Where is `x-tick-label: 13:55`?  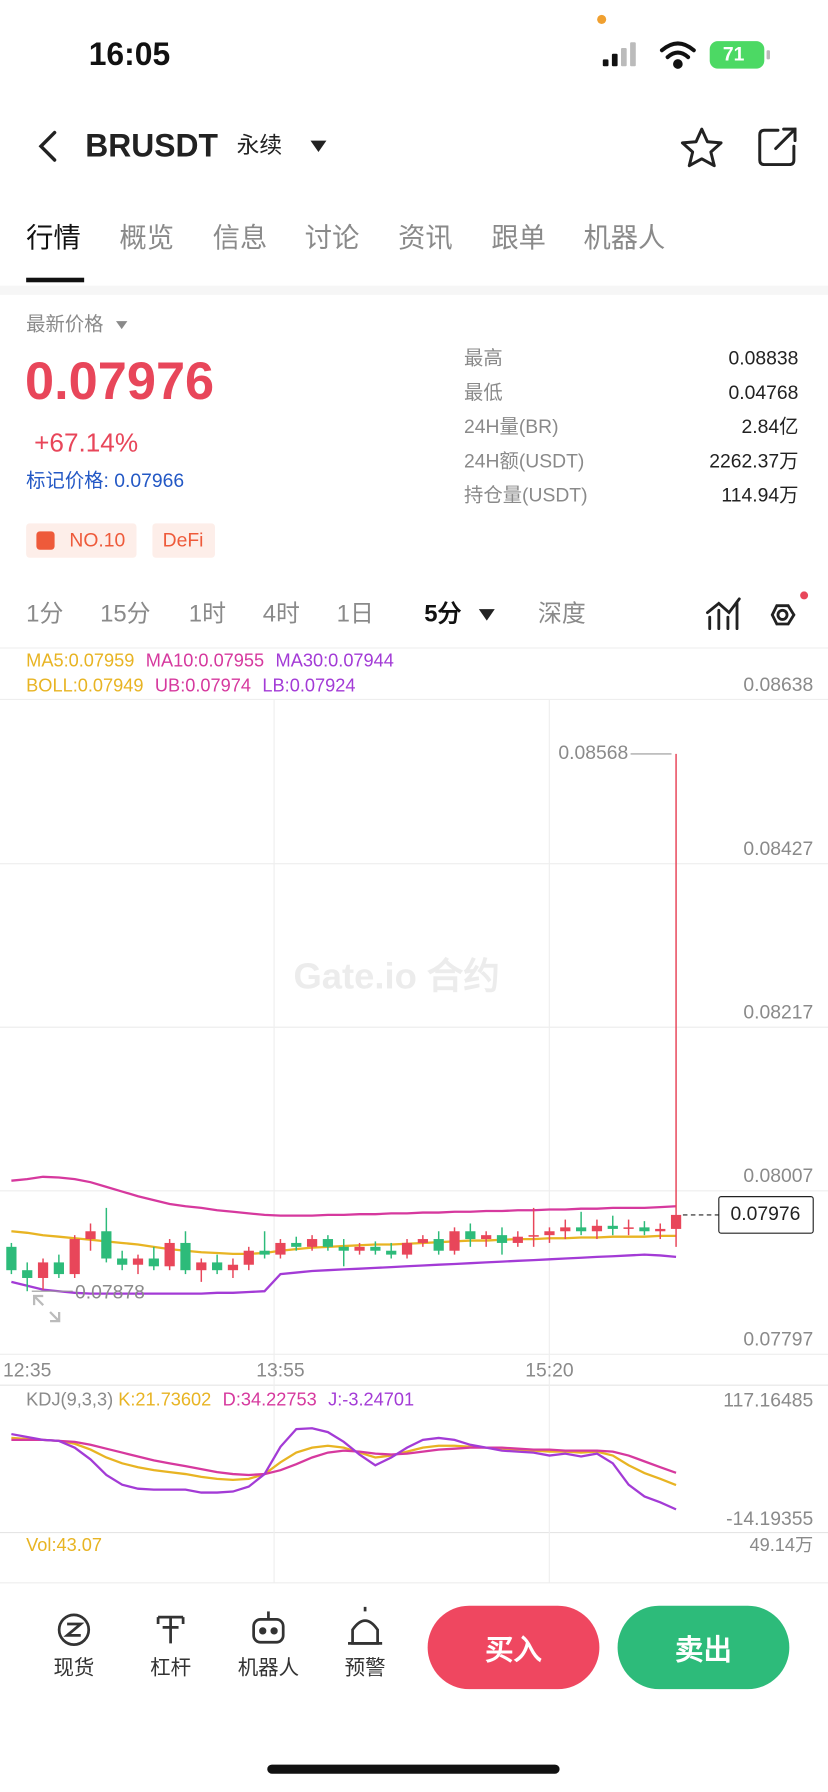 x-tick-label: 13:55 is located at coordinates (280, 1371).